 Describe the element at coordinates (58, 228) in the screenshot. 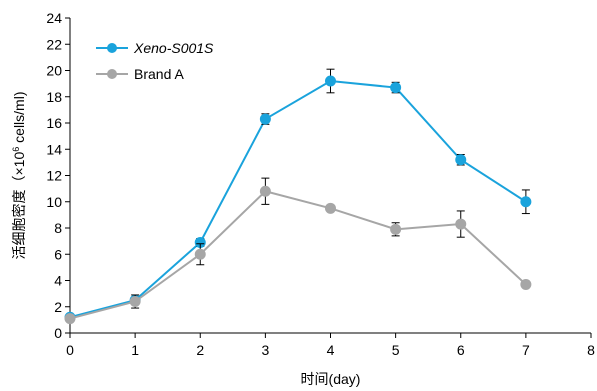

I see `y-tick-label: 8` at that location.